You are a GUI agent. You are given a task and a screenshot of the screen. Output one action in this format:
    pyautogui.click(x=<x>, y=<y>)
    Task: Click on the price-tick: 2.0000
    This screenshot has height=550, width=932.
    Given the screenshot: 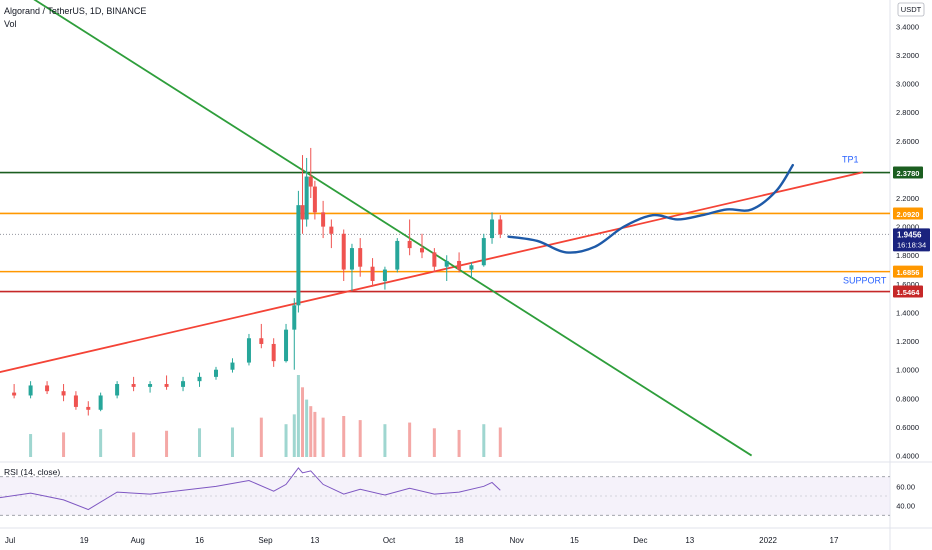 What is the action you would take?
    pyautogui.click(x=907, y=227)
    